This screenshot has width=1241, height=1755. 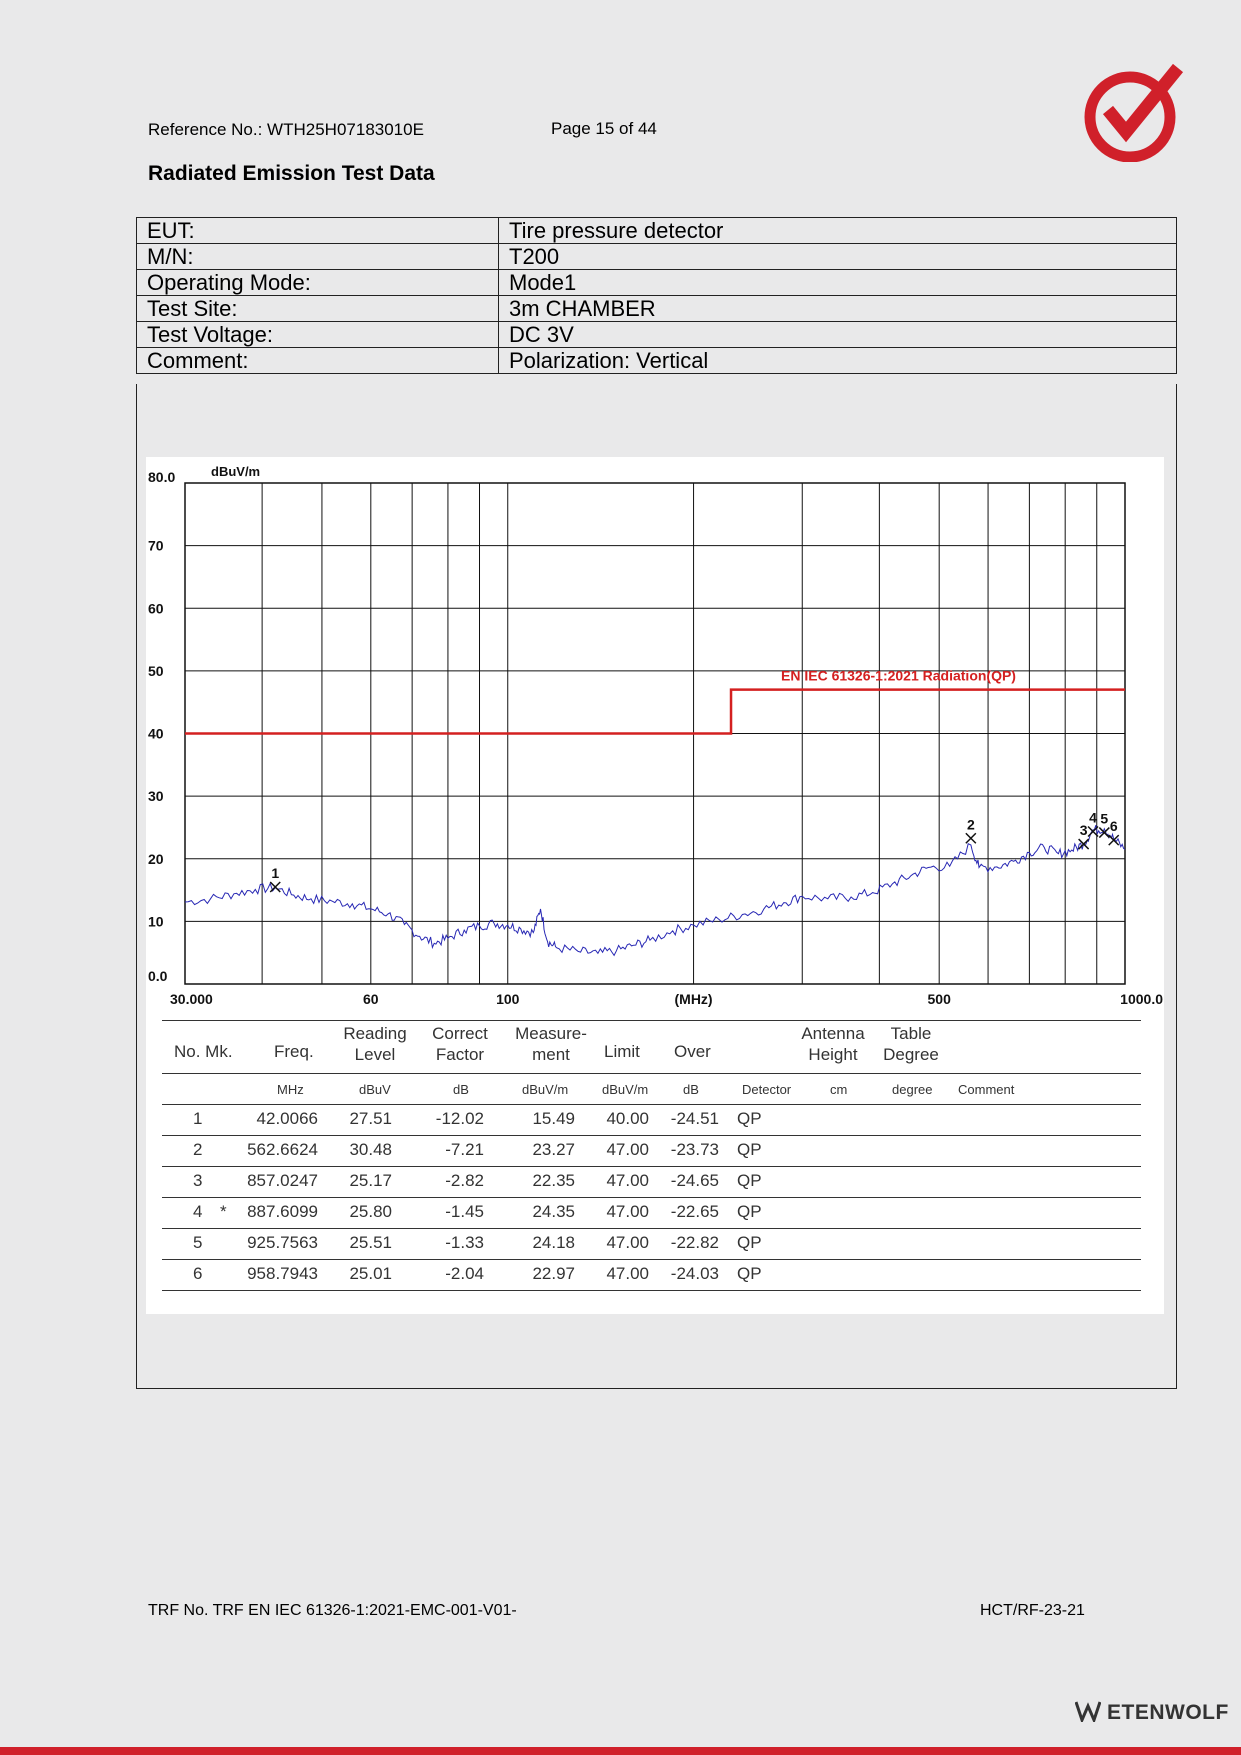 I want to click on info-key: Comment:, so click(x=317, y=360).